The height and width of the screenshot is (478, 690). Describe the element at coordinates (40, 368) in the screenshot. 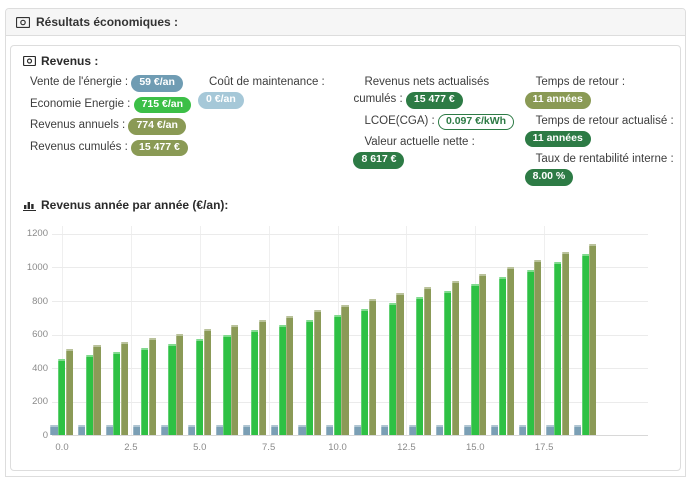

I see `y-axis-tick-label: 400` at that location.